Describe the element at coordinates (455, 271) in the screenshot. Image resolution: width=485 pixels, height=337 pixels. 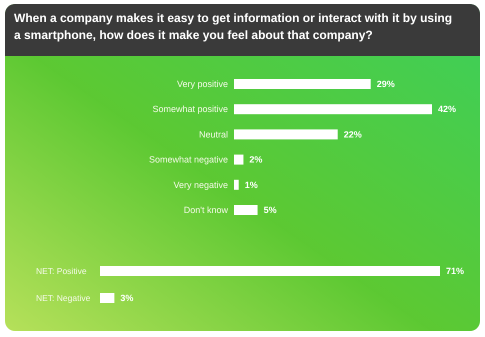
I see `data-label: 71%` at that location.